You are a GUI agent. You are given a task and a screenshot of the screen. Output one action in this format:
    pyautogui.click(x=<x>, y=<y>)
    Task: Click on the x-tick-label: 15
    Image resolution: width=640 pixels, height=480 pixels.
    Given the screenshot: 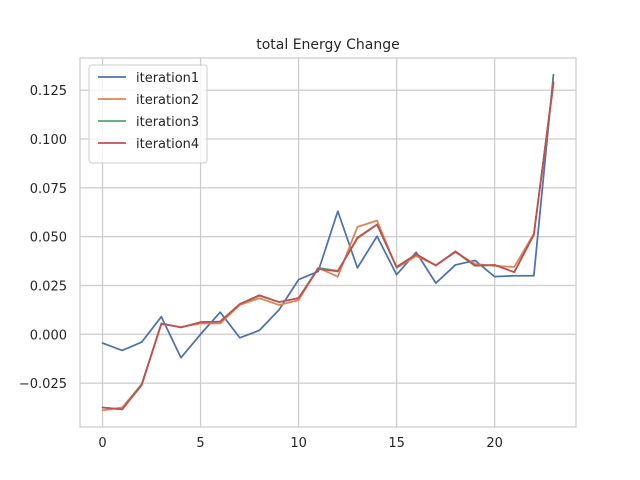 What is the action you would take?
    pyautogui.click(x=396, y=443)
    